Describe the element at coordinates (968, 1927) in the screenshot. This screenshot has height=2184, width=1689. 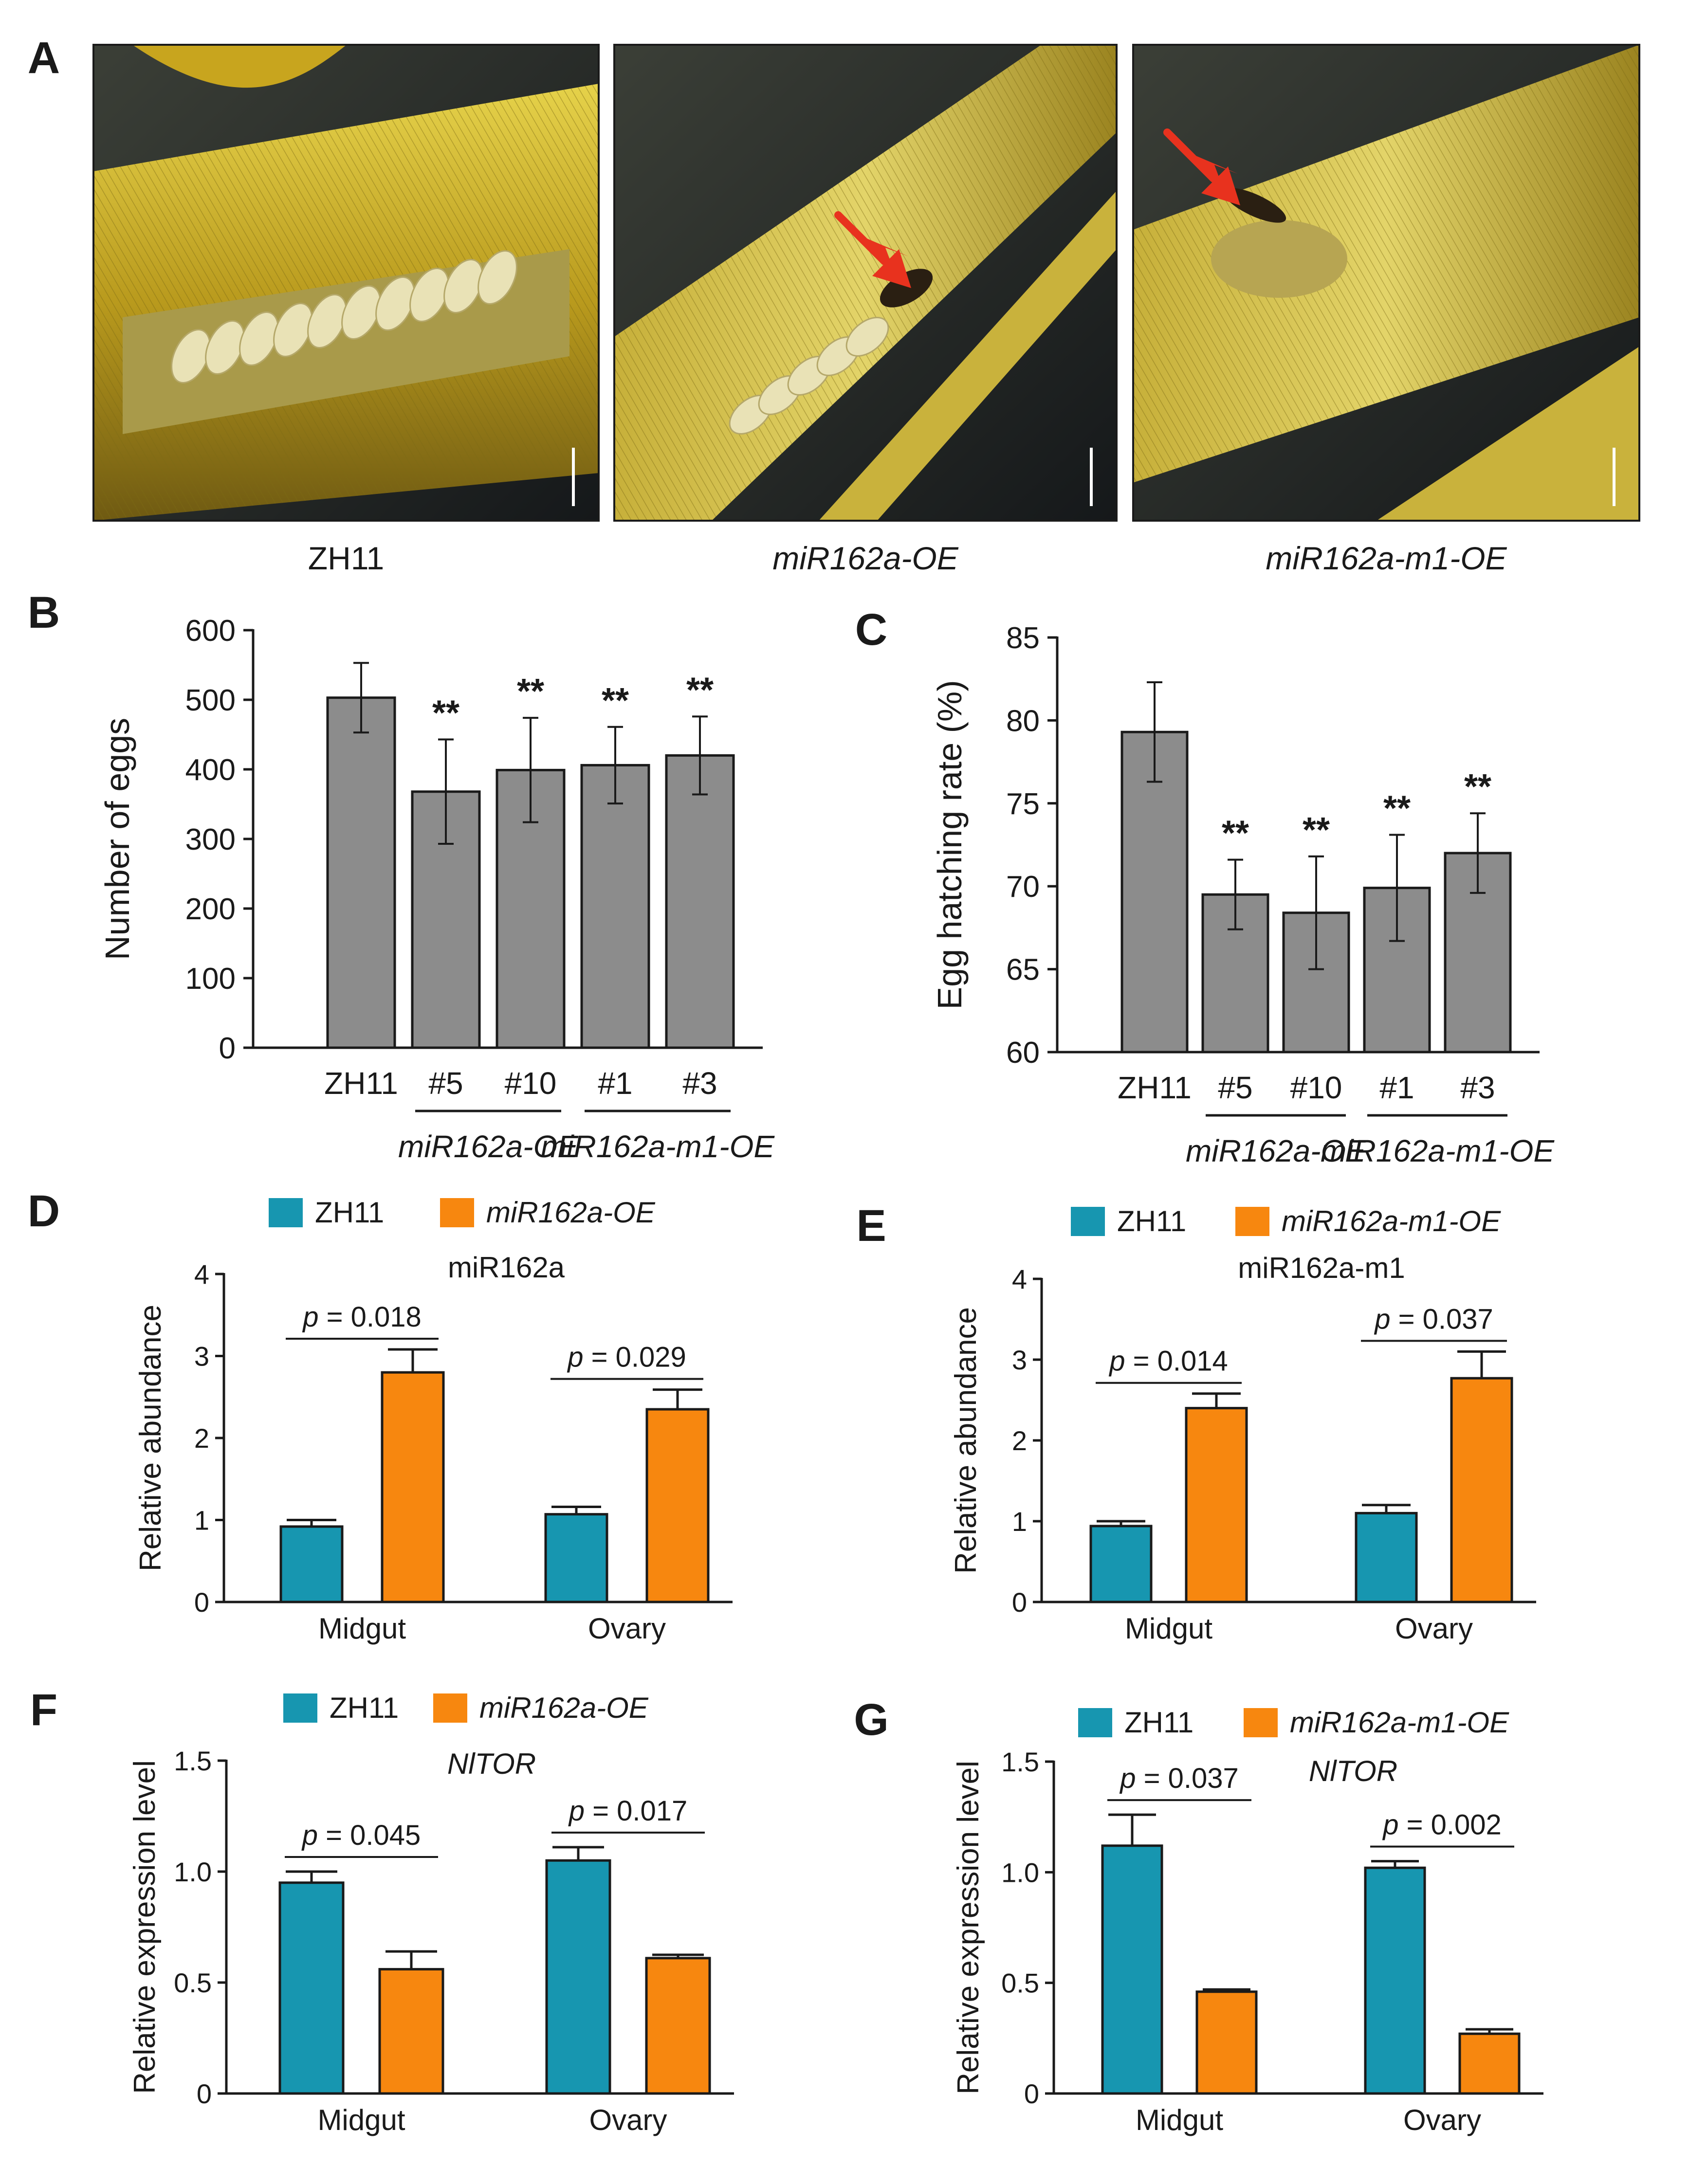
I see `y-axis-label: Relative expression level` at that location.